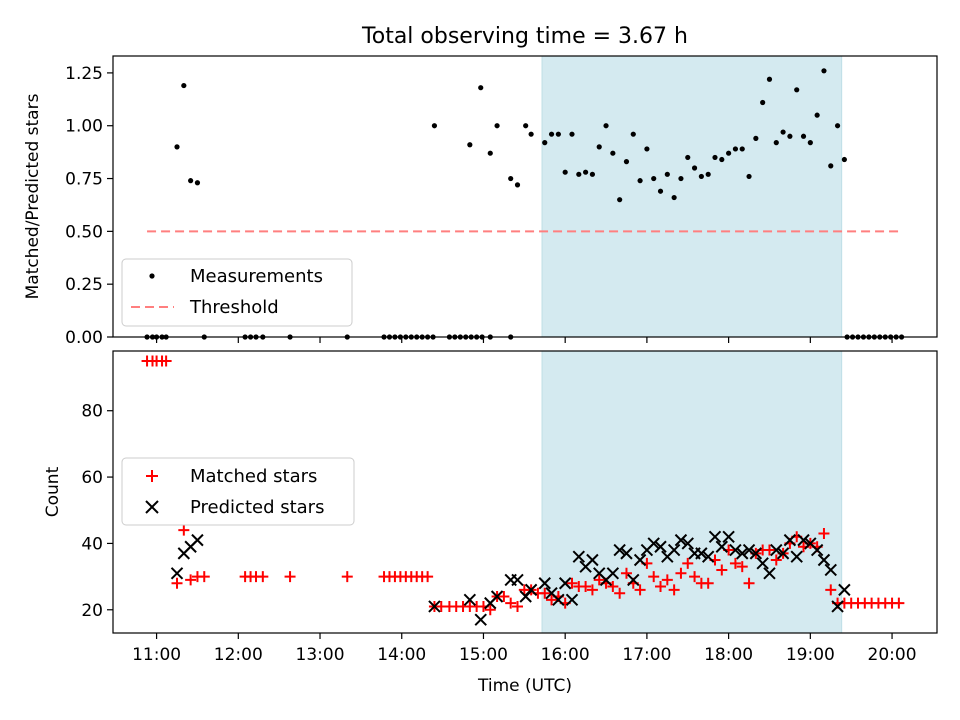 Image resolution: width=960 pixels, height=720 pixels. Describe the element at coordinates (320, 655) in the screenshot. I see `bottom-x-tick-label: 13:00` at that location.